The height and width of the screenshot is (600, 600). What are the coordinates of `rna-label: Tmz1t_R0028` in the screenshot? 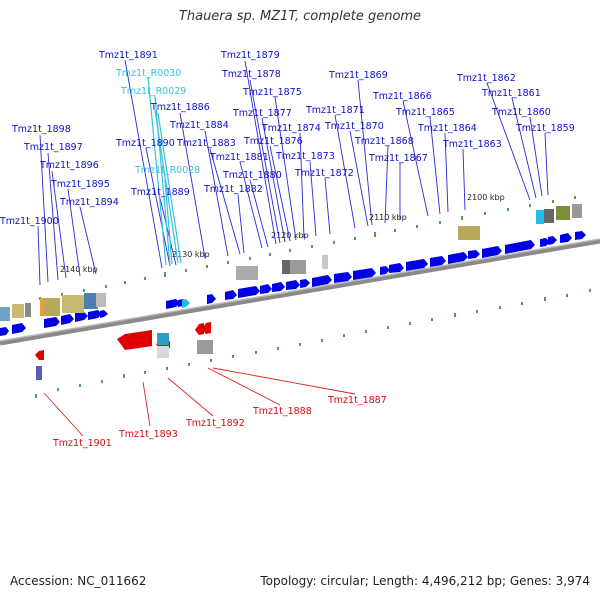 It's located at (167, 170).